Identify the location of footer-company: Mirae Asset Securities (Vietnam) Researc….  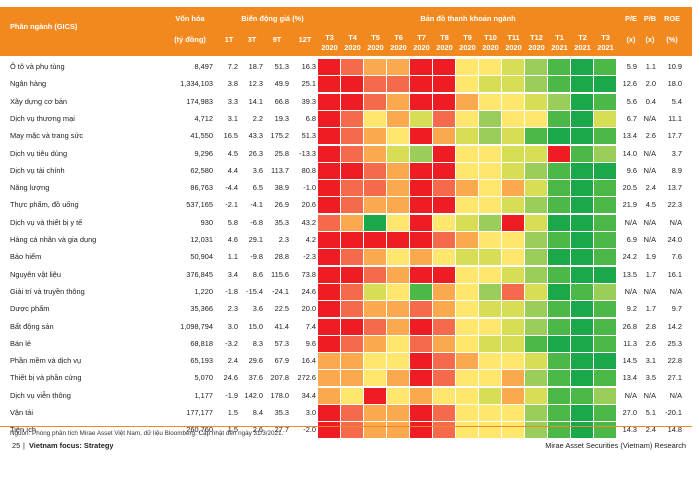
(615, 445).